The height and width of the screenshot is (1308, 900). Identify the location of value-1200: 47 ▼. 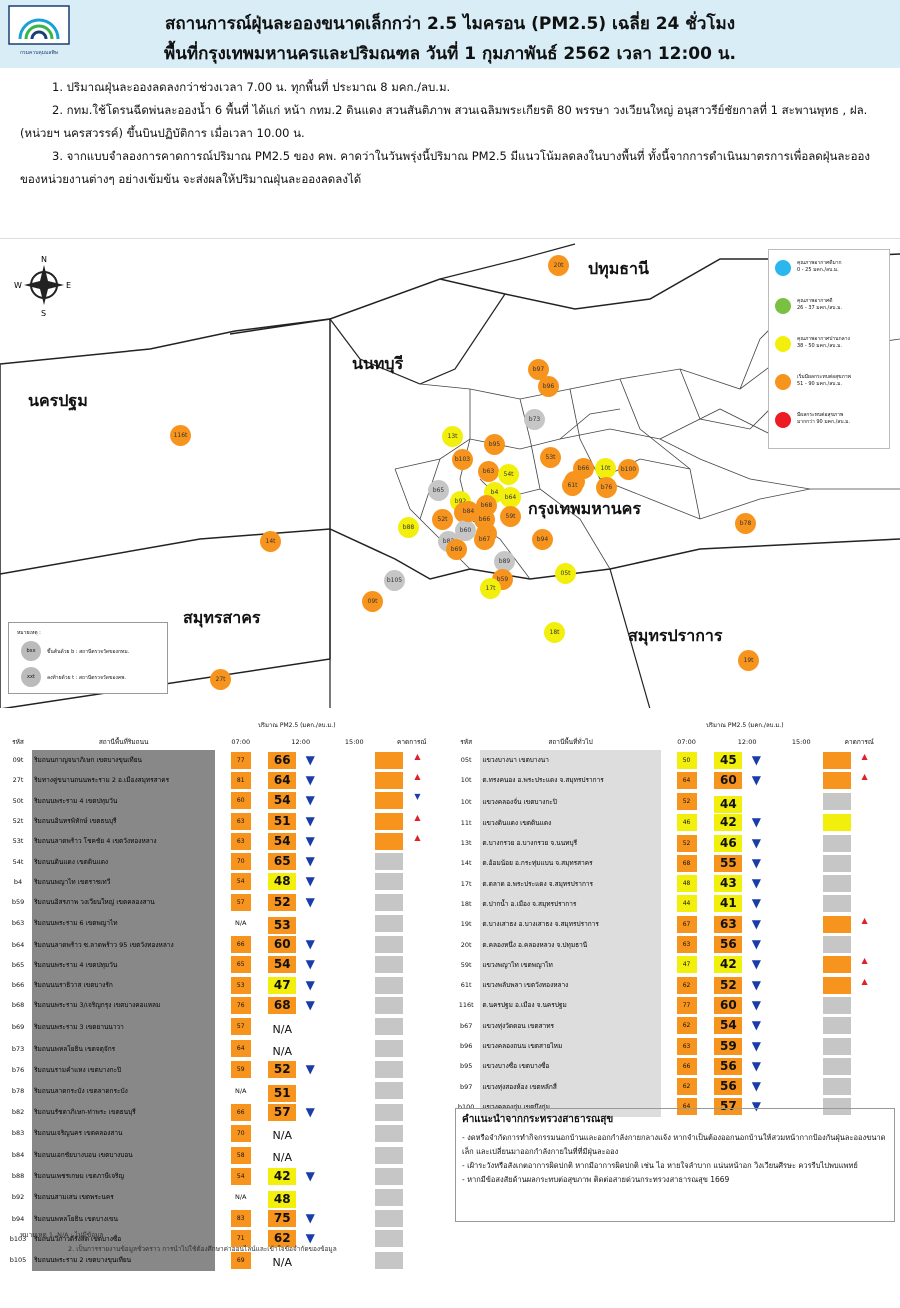
(300, 985).